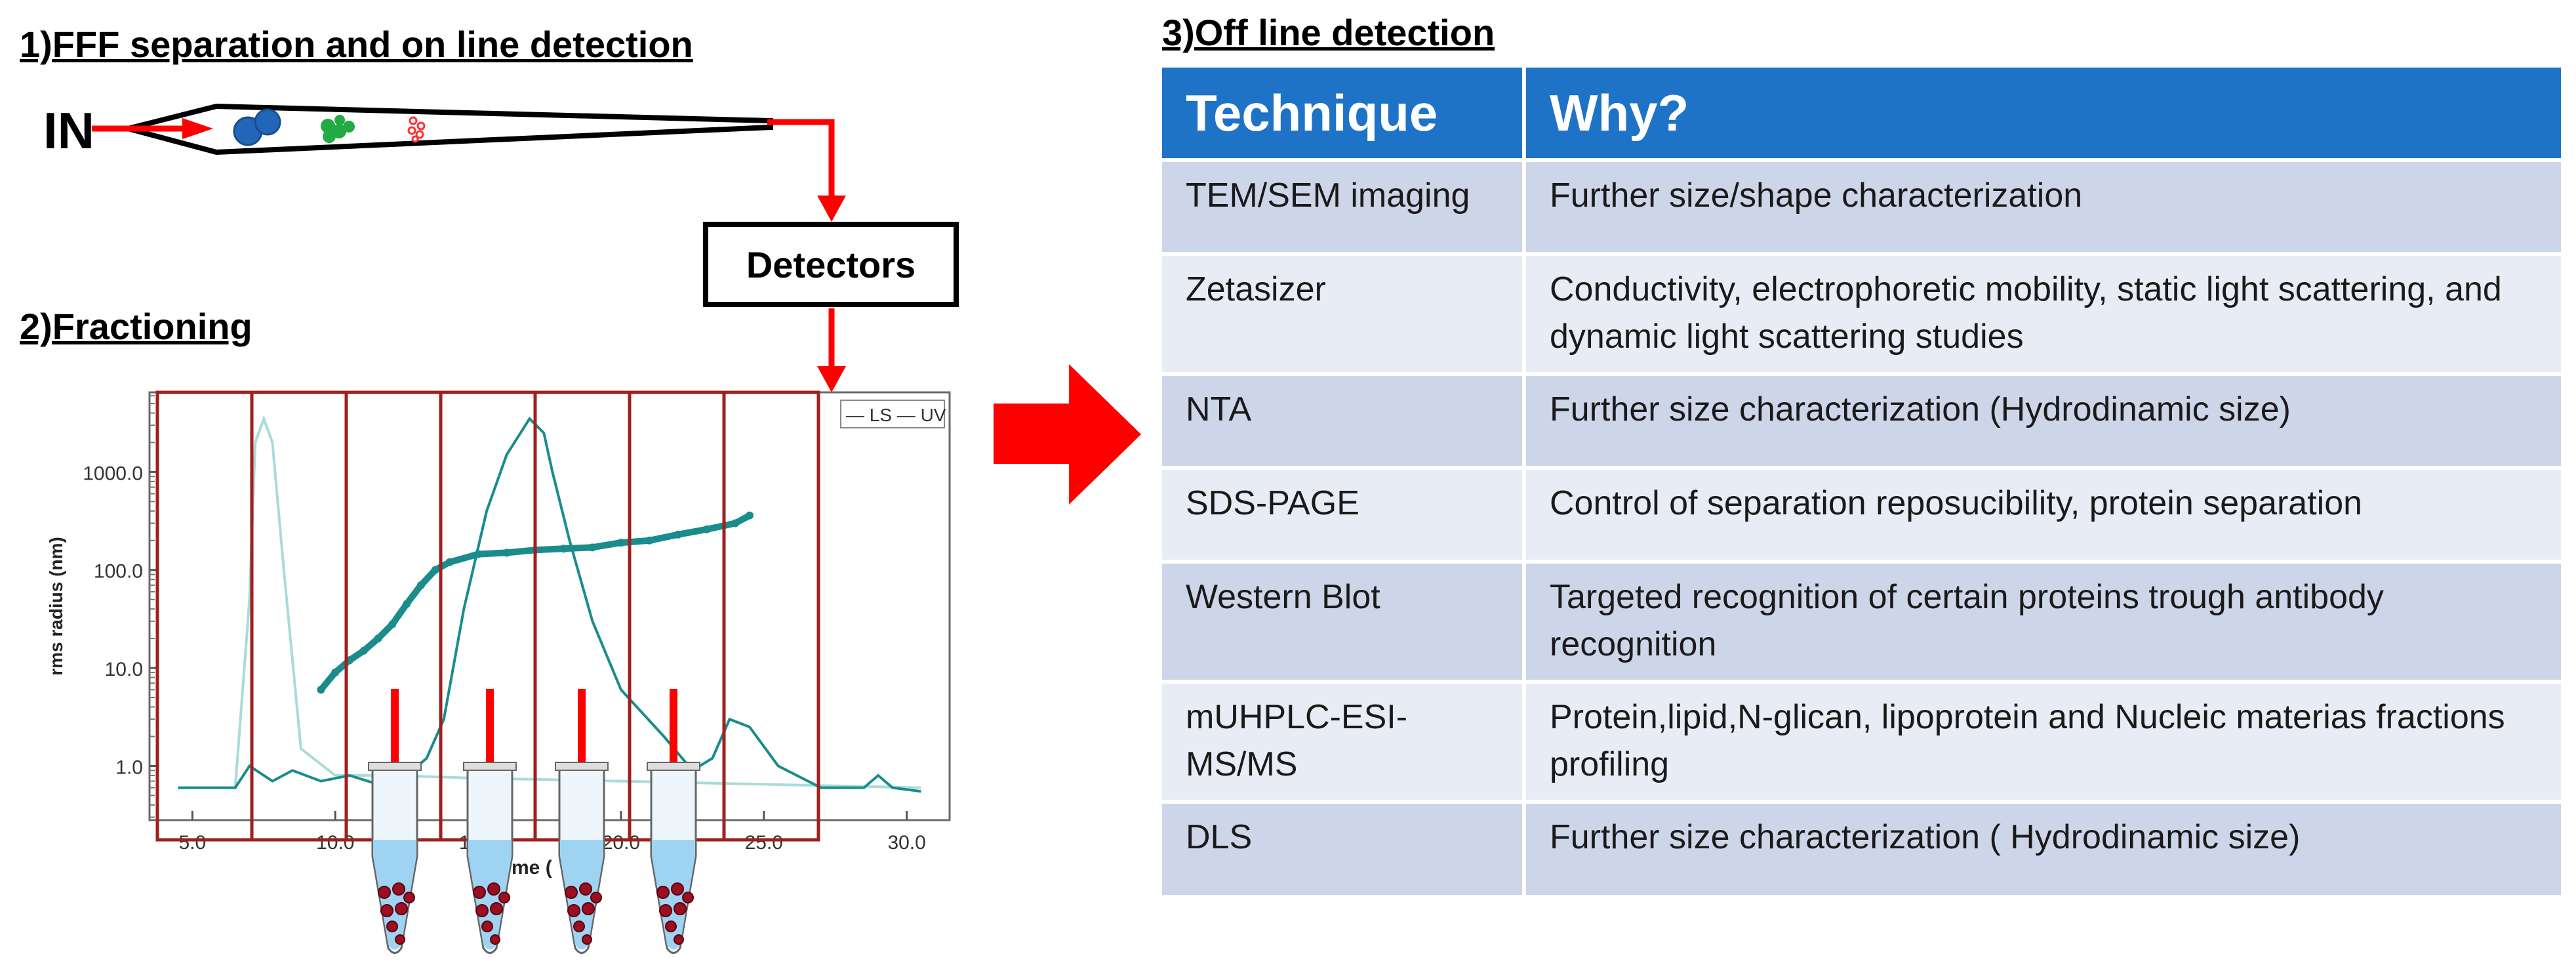 The height and width of the screenshot is (973, 2576). I want to click on x-tick-label: 20.0, so click(621, 843).